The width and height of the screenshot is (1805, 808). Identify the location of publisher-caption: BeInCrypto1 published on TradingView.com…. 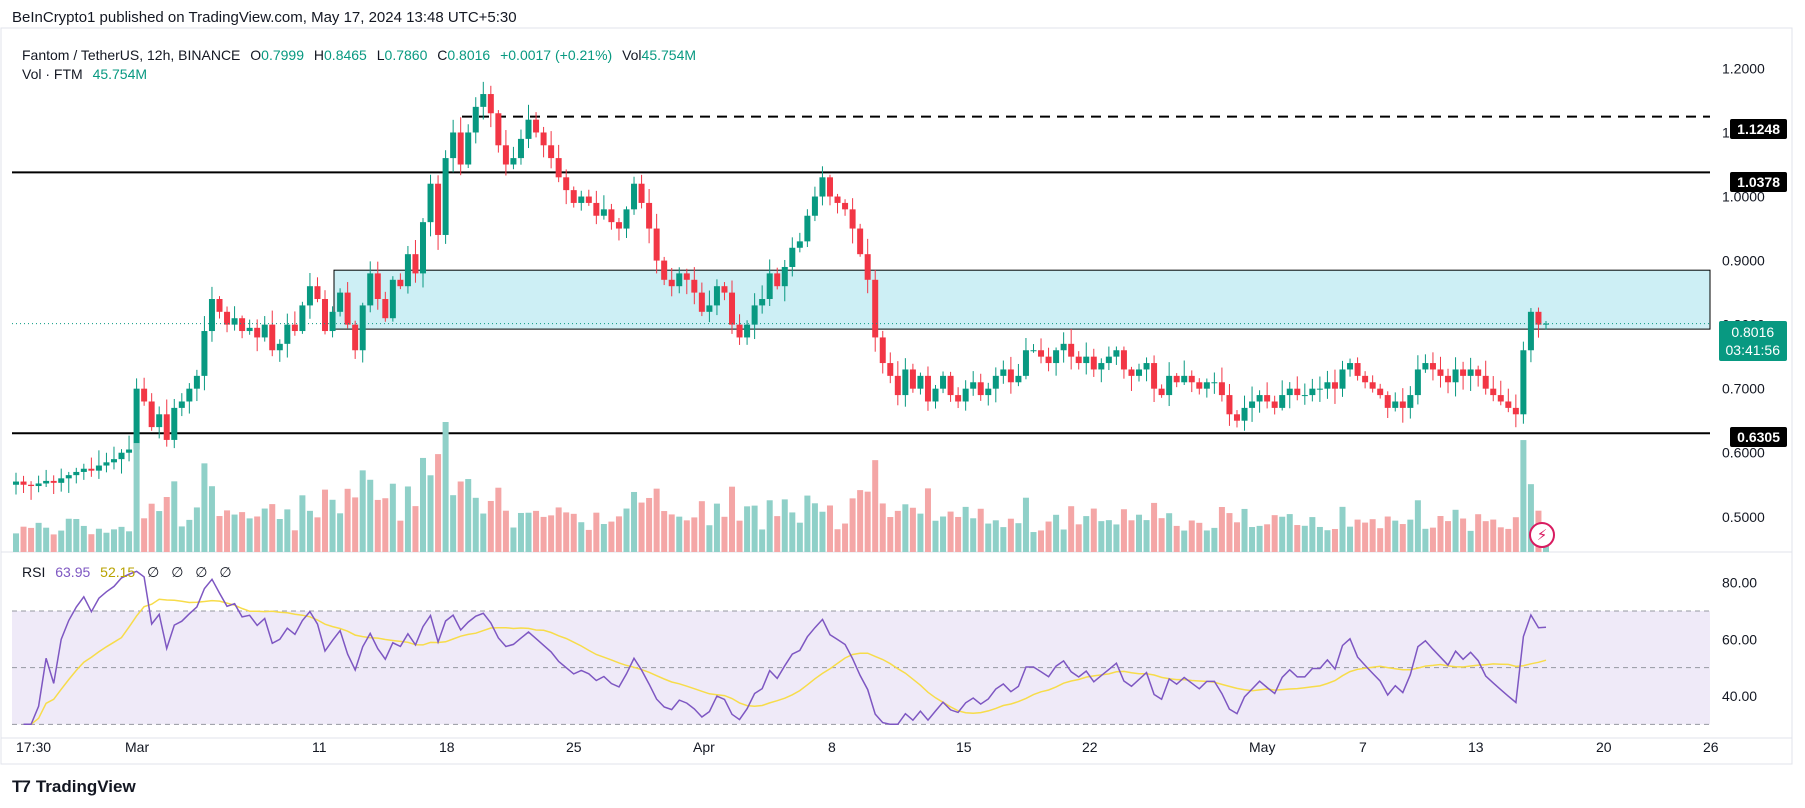
(264, 17).